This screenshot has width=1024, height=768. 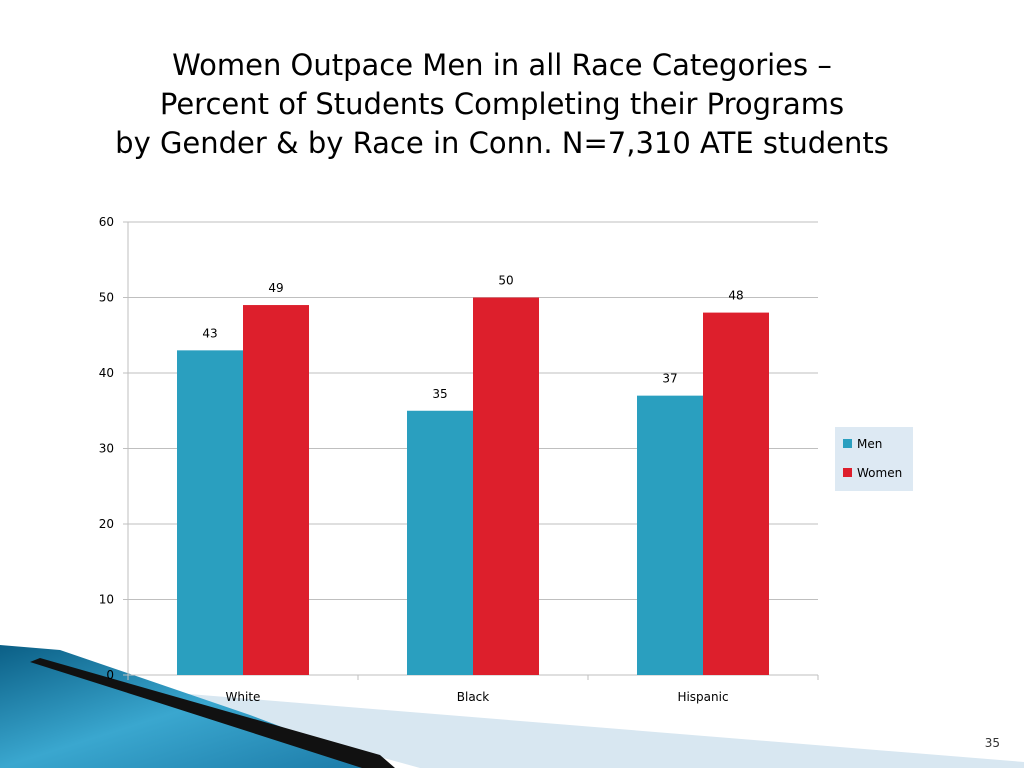 I want to click on bar-women-white, so click(x=276, y=490).